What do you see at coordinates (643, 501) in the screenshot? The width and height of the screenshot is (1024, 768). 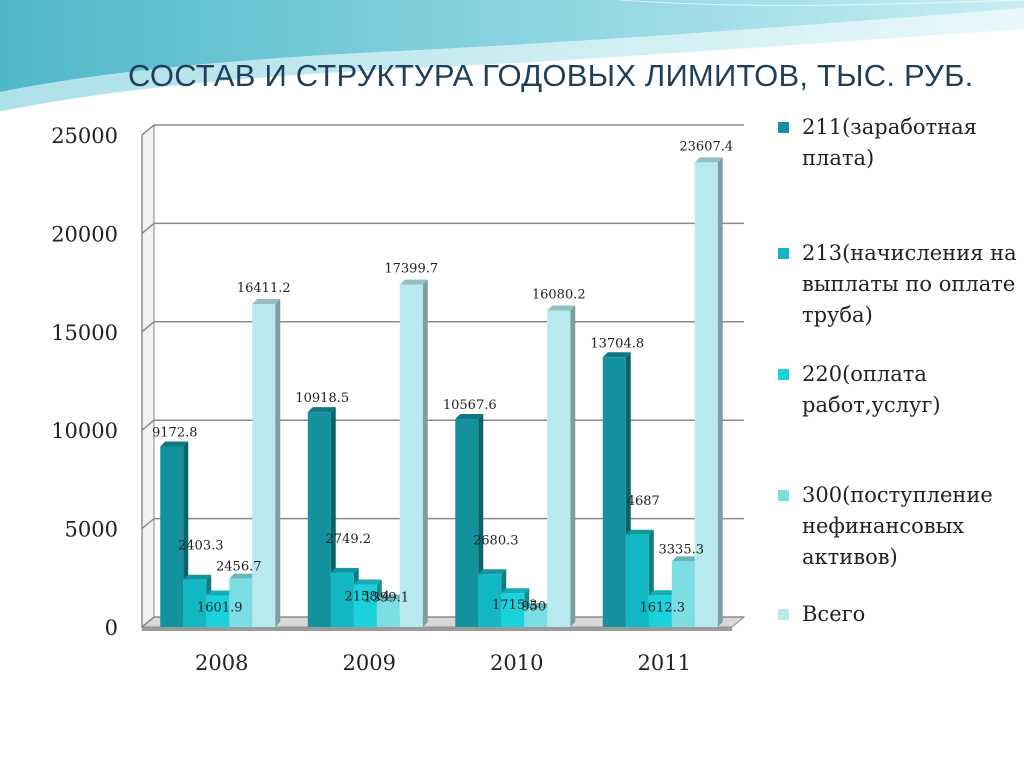 I see `data-label: 4687` at bounding box center [643, 501].